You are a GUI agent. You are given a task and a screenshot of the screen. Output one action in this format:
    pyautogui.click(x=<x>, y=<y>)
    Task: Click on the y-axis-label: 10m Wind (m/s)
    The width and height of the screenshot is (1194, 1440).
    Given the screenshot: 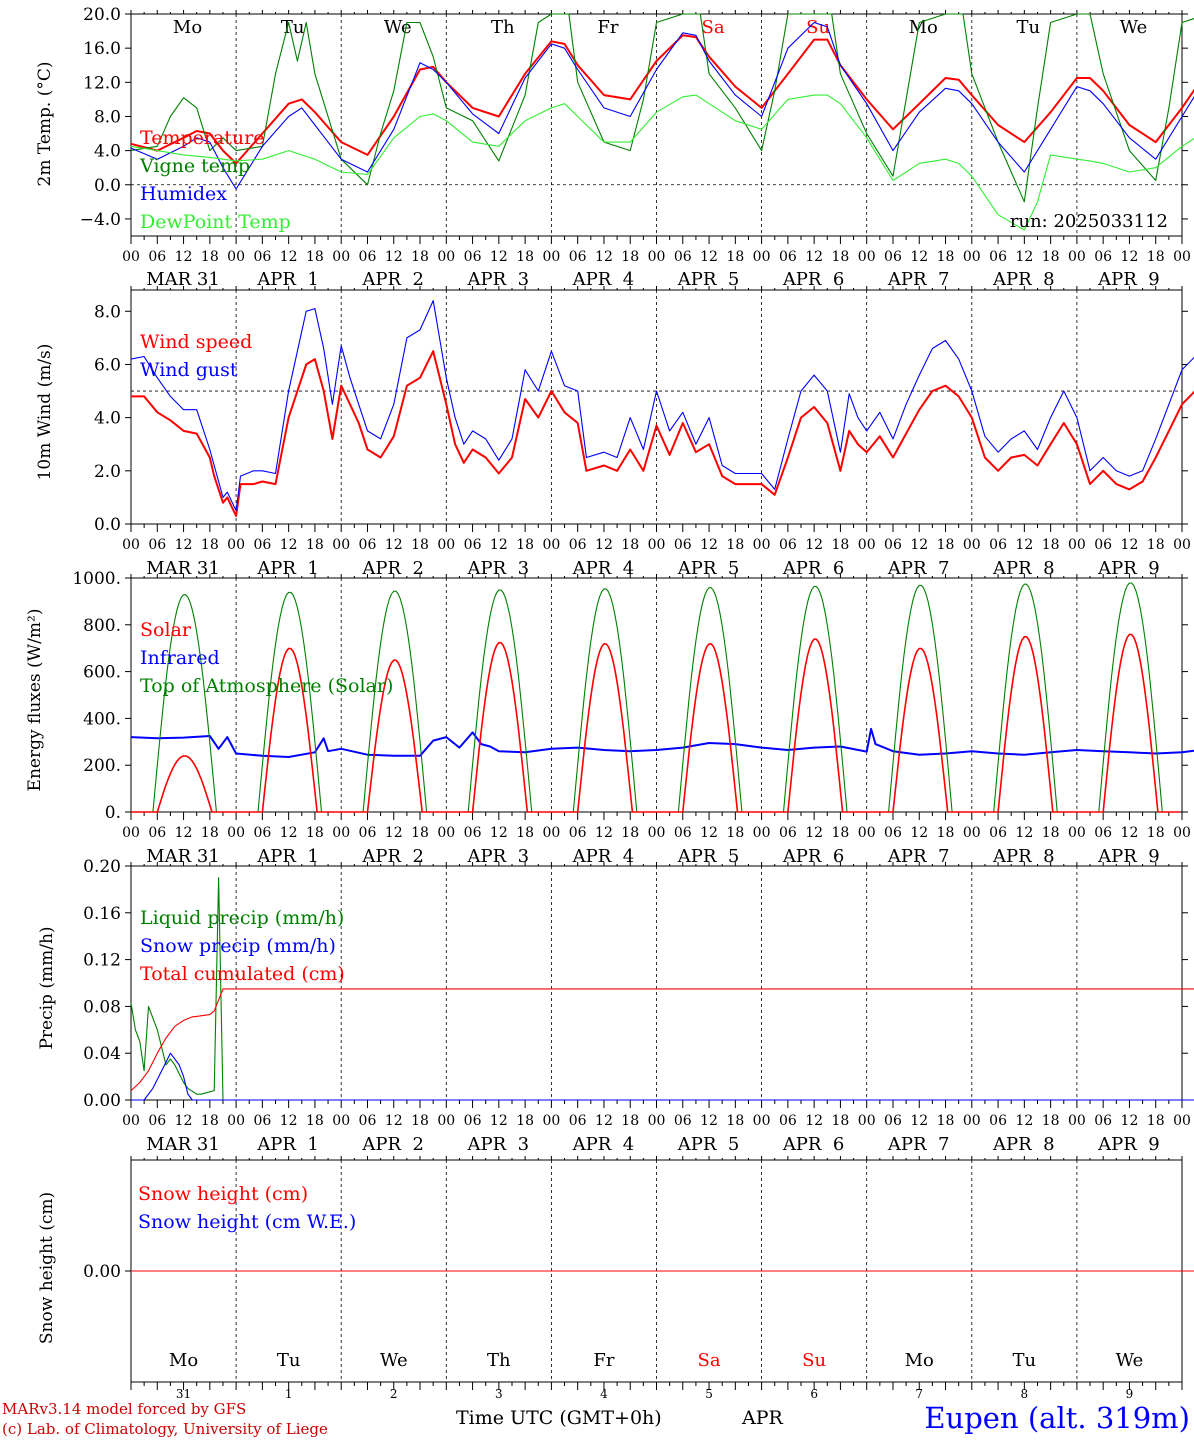 What is the action you would take?
    pyautogui.click(x=45, y=412)
    